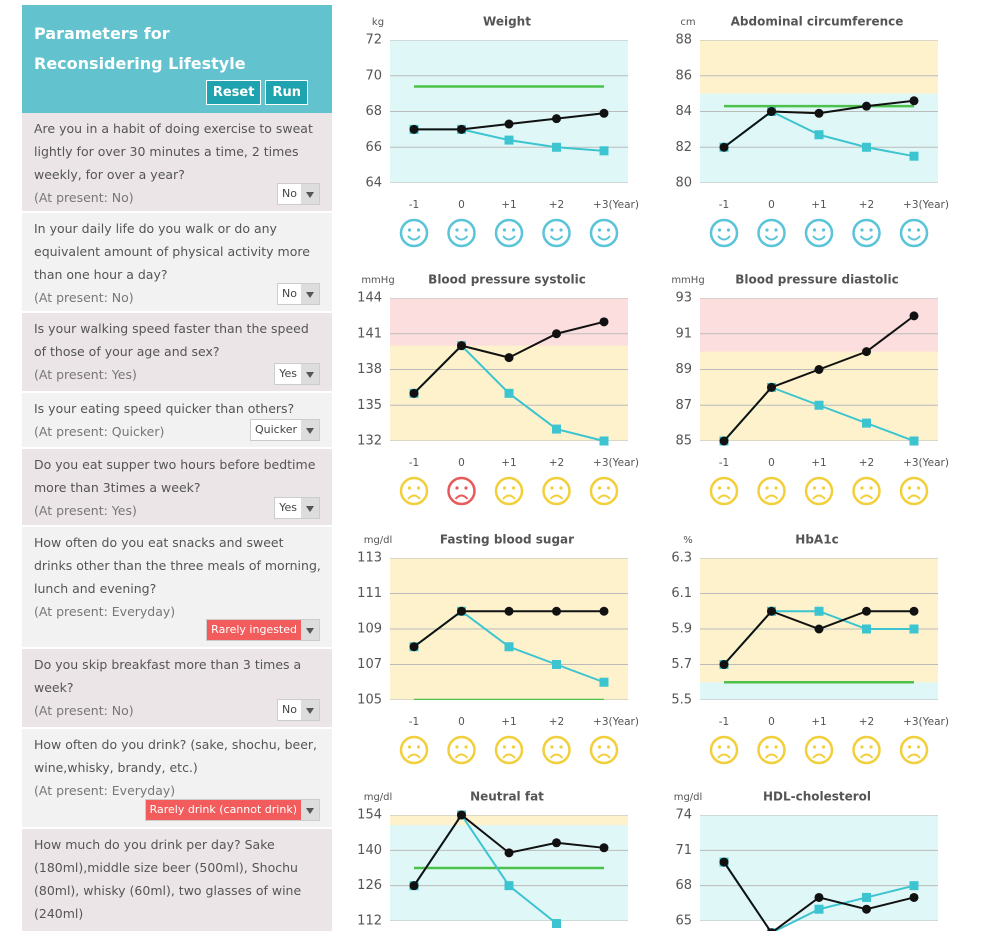 The height and width of the screenshot is (931, 1000). What do you see at coordinates (369, 885) in the screenshot?
I see `y-tick-label: 126` at bounding box center [369, 885].